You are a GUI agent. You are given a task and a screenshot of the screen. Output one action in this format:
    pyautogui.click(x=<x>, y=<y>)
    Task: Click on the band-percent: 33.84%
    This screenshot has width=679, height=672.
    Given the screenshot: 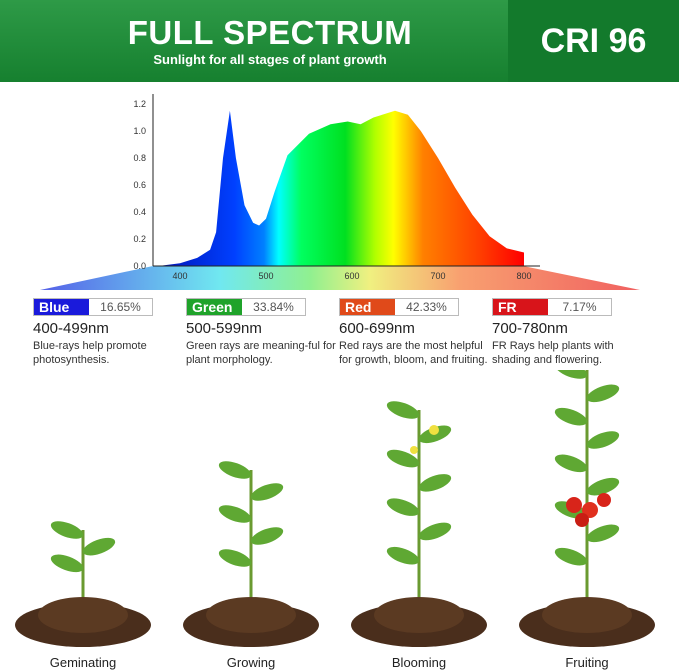 What is the action you would take?
    pyautogui.click(x=273, y=307)
    